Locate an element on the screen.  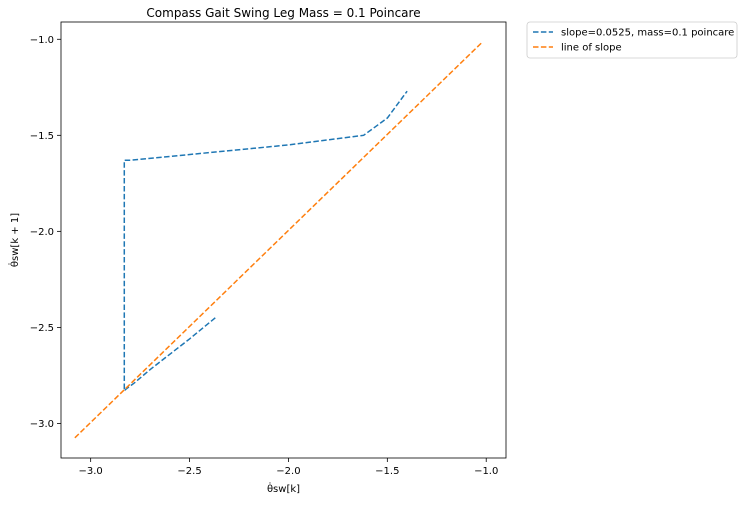
x-tick-label: −1.5 is located at coordinates (387, 471).